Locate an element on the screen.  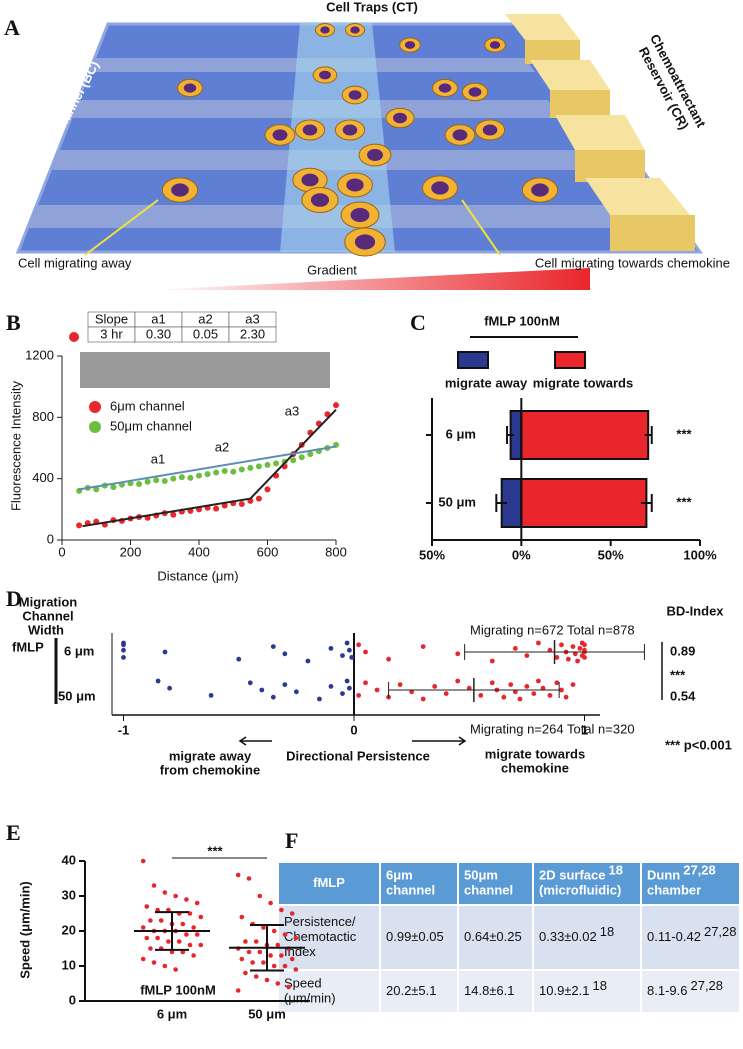
cell-text: Index is located at coordinates (300, 951).